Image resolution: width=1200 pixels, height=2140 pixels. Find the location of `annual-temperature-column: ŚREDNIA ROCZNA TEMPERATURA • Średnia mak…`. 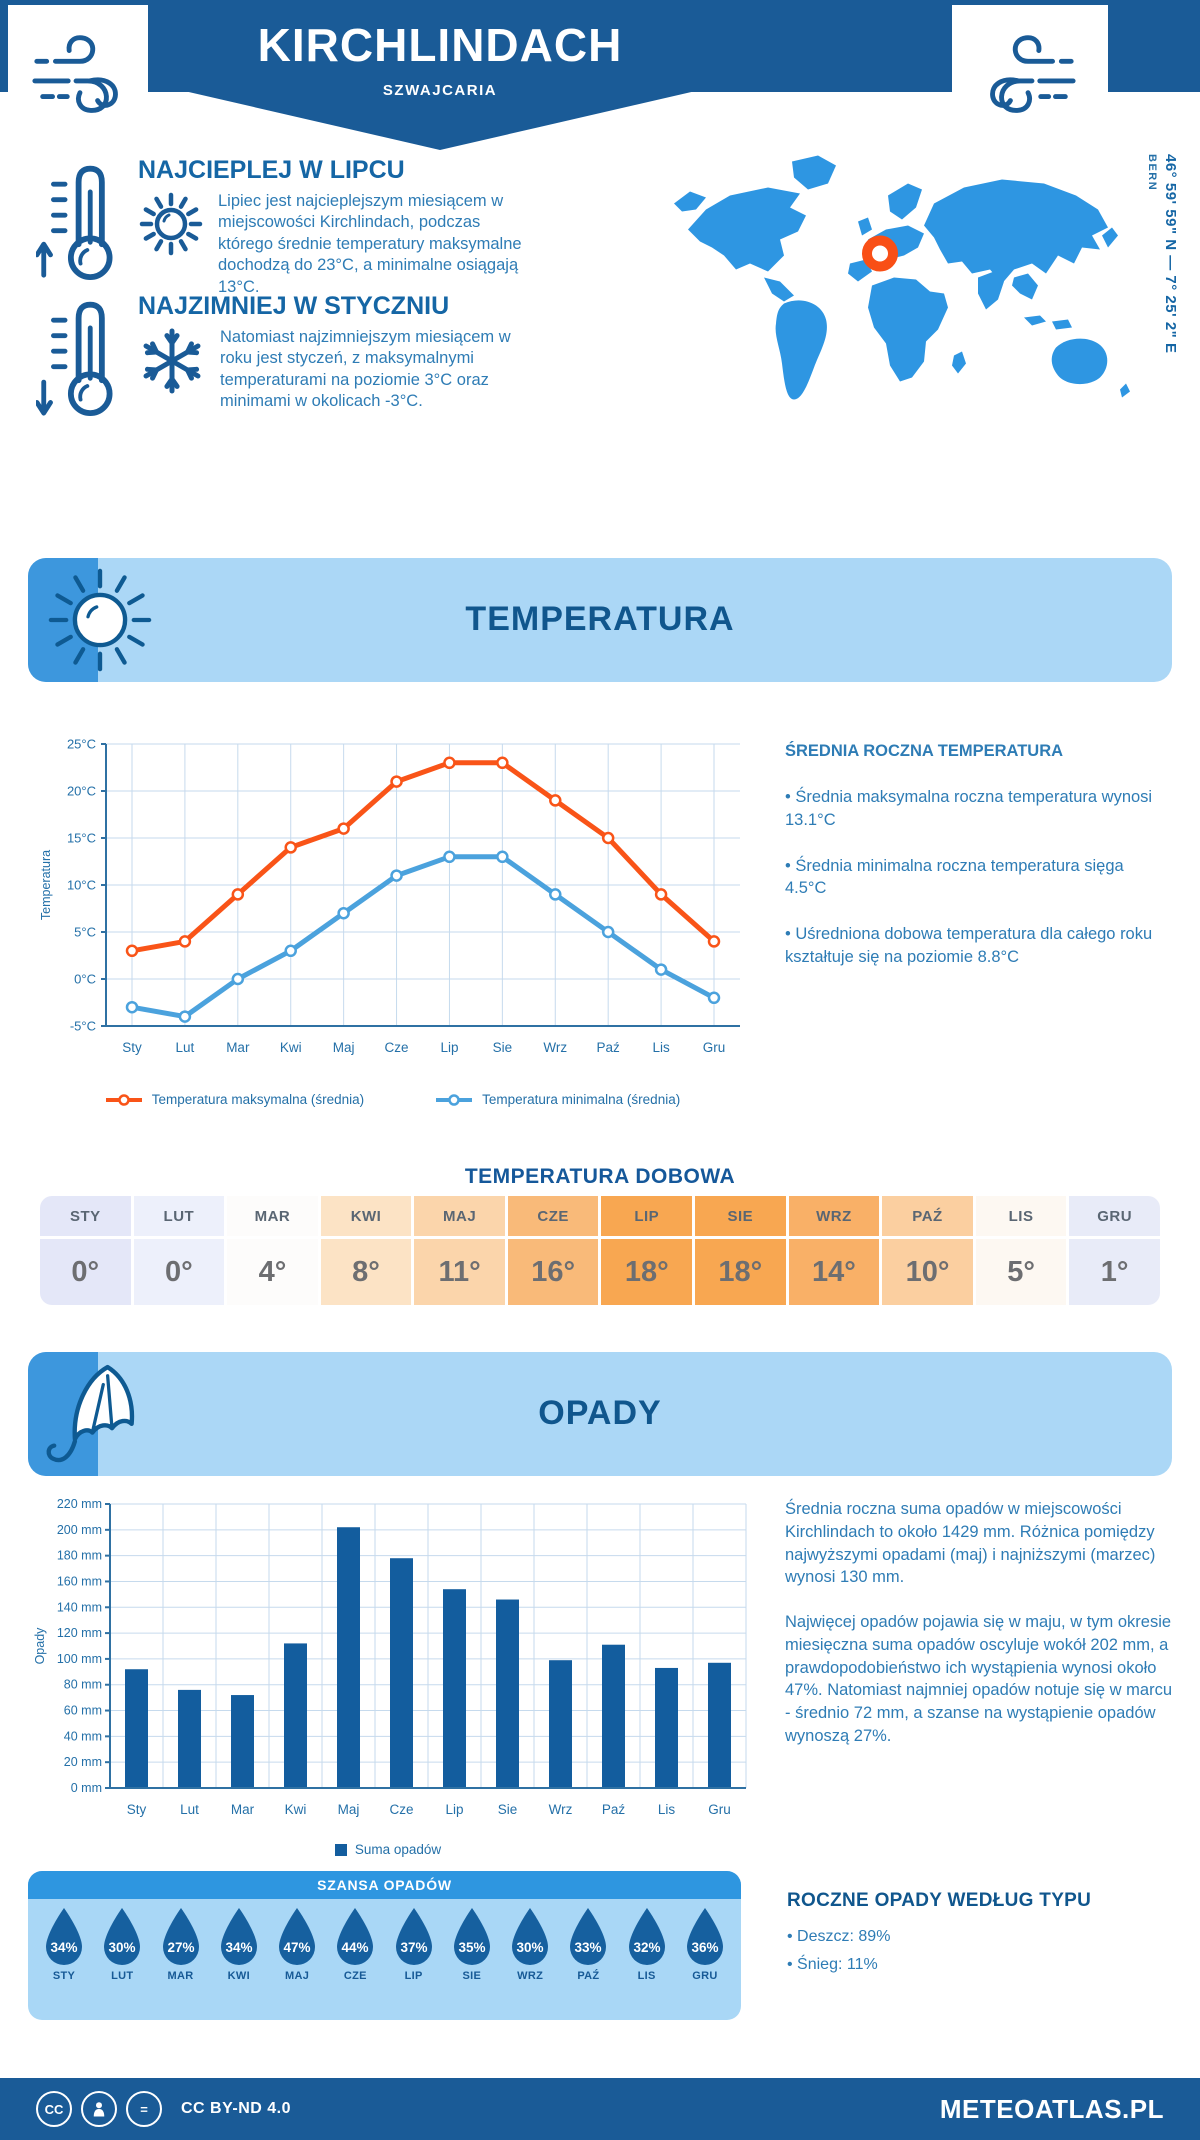

annual-temperature-column: ŚREDNIA ROCZNA TEMPERATURA • Średnia mak… is located at coordinates (975, 866).